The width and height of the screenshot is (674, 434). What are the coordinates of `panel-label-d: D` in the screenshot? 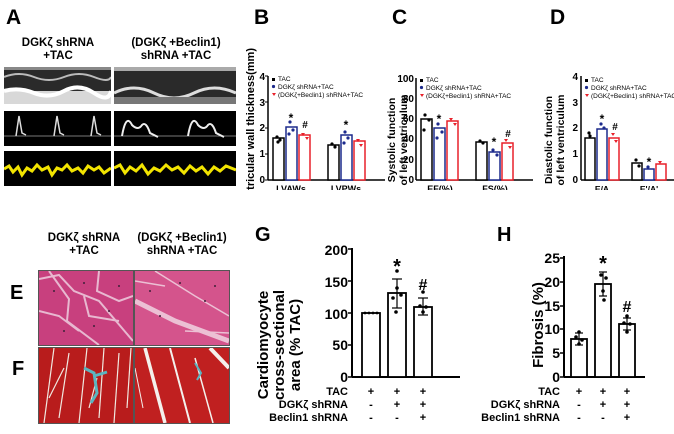 It's located at (558, 17).